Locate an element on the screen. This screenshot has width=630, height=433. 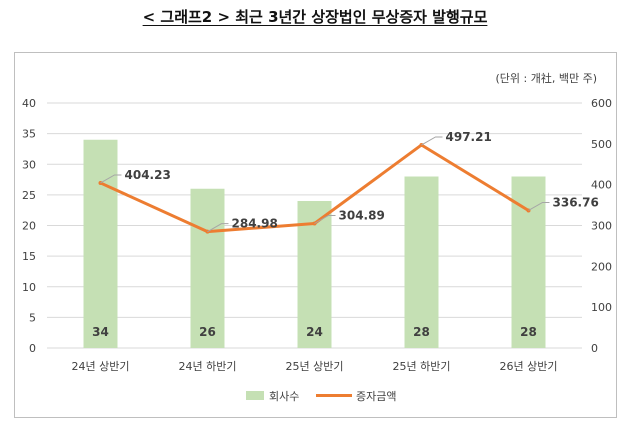
right-axis-tick-label: 0 is located at coordinates (594, 348).